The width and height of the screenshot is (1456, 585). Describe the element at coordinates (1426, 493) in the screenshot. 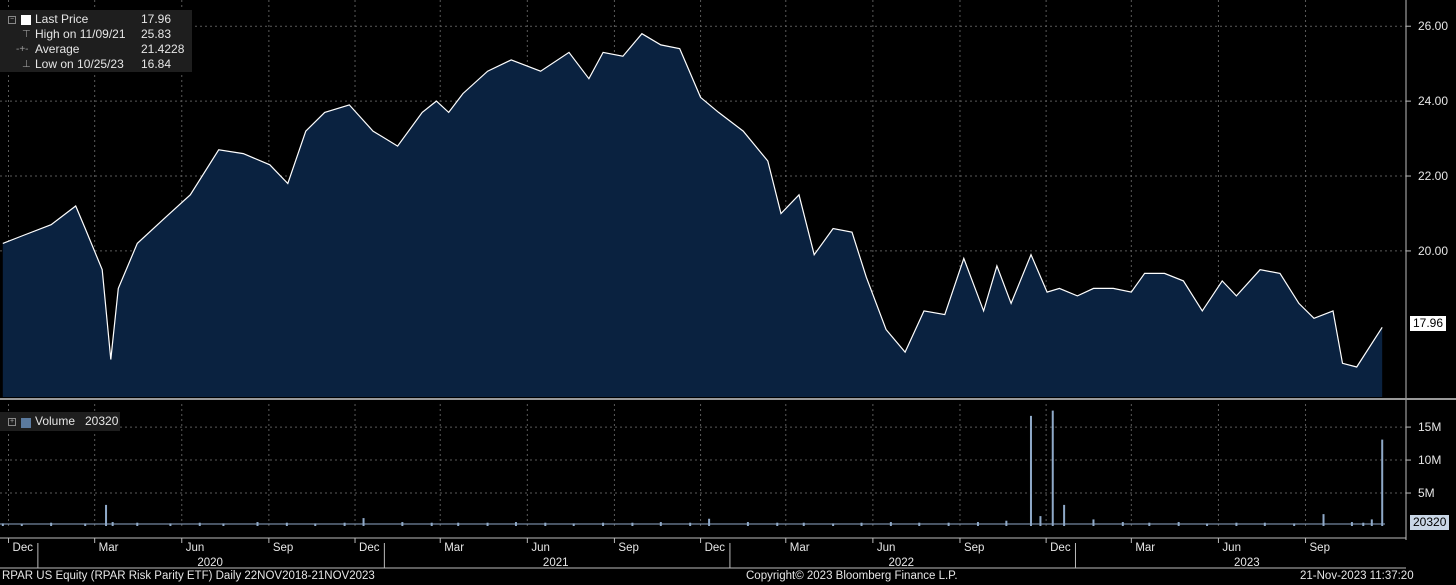

I see `volume-tick-label: 5M` at that location.